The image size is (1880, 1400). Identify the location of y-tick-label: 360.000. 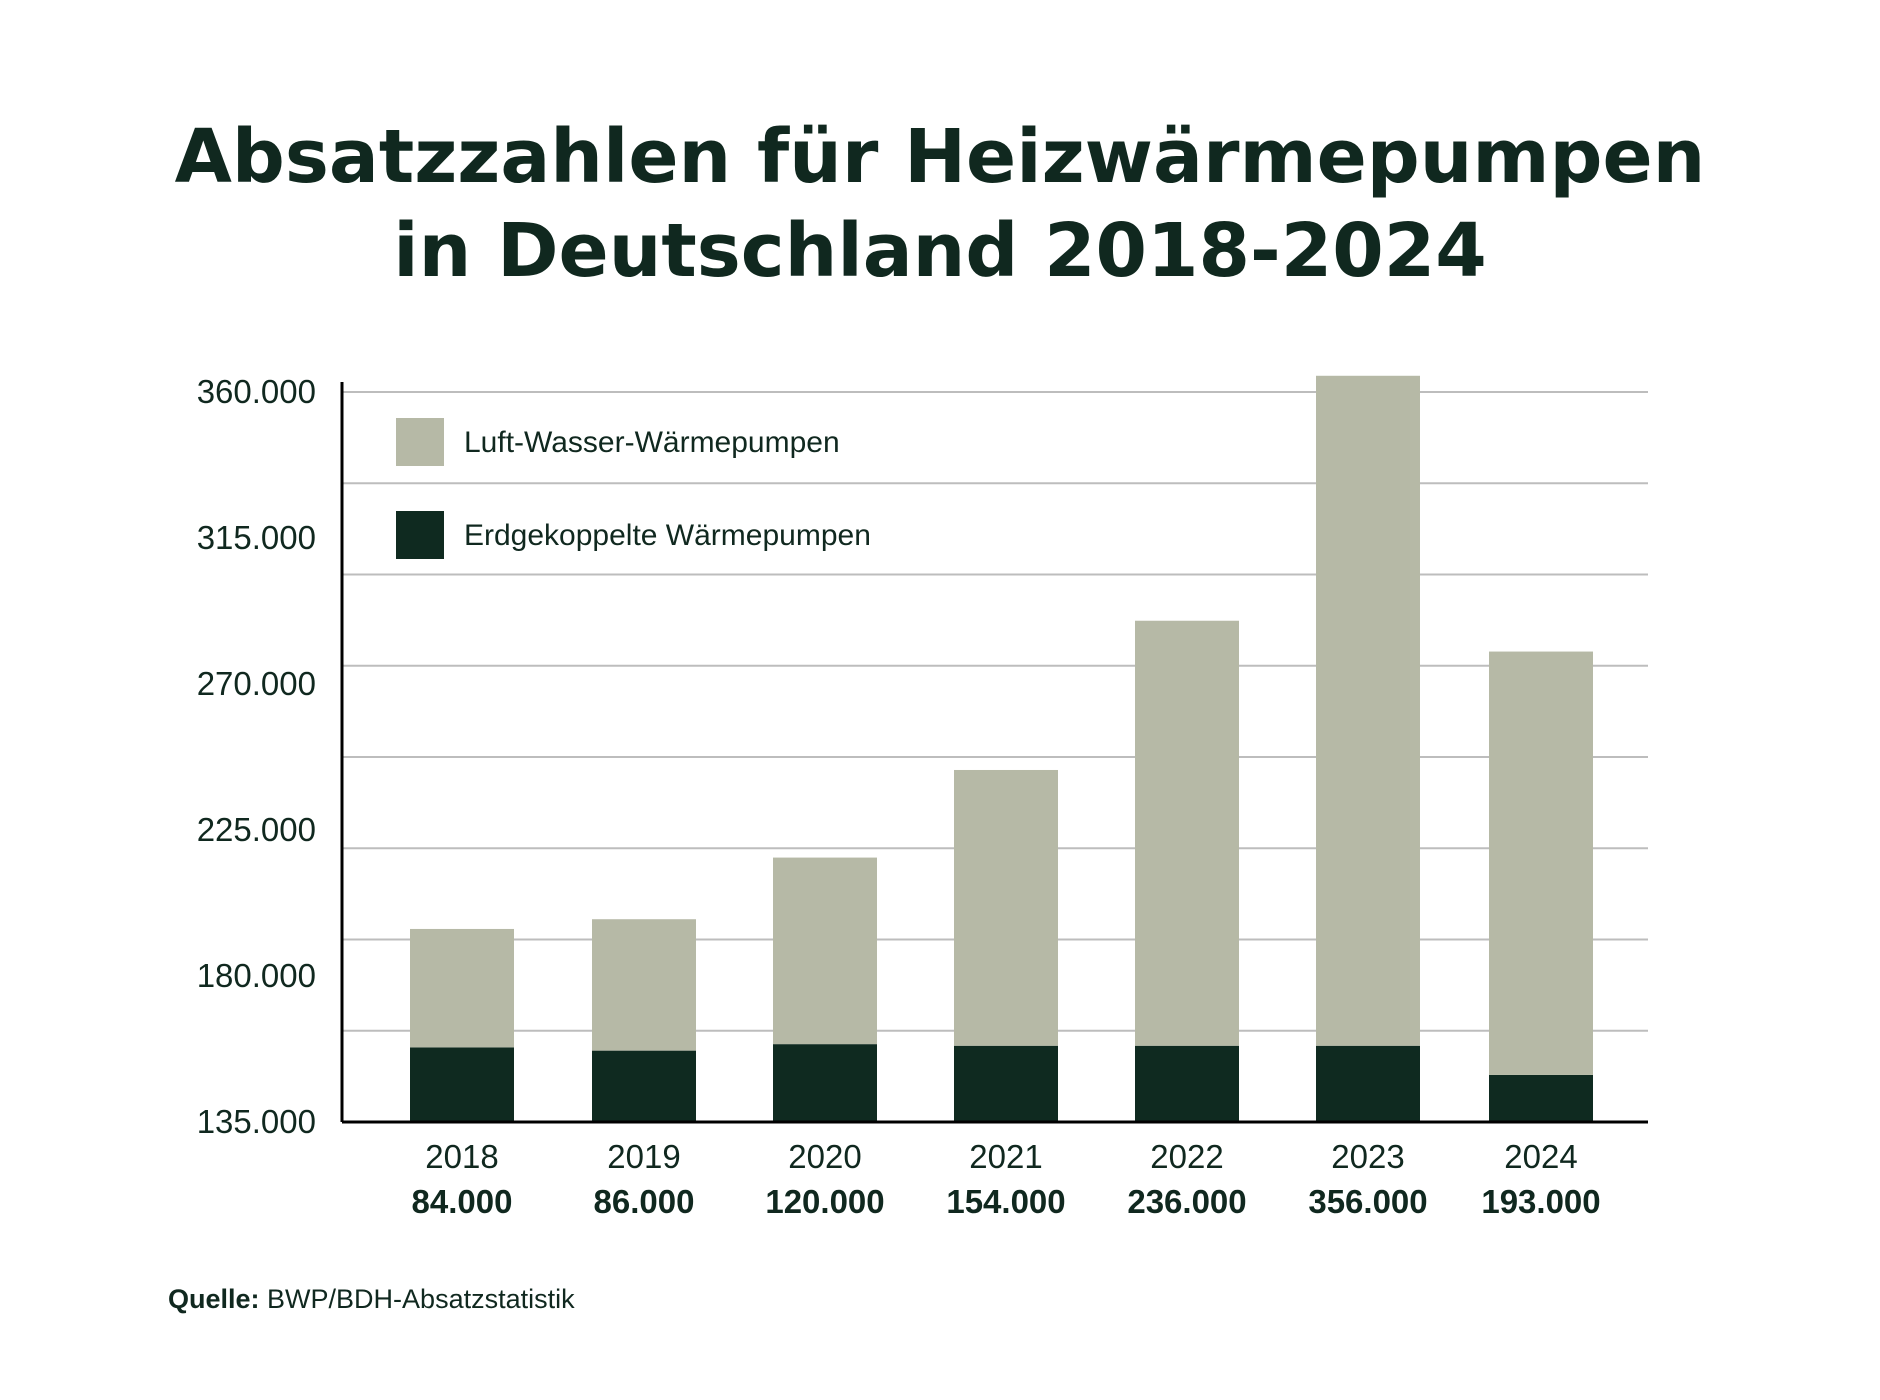
(256, 391).